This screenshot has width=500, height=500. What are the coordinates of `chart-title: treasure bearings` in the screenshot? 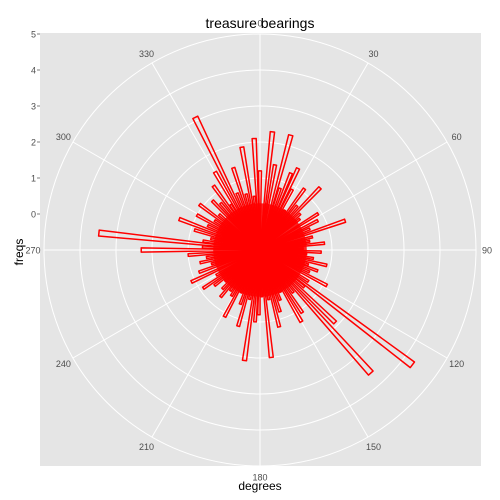 It's located at (260, 23).